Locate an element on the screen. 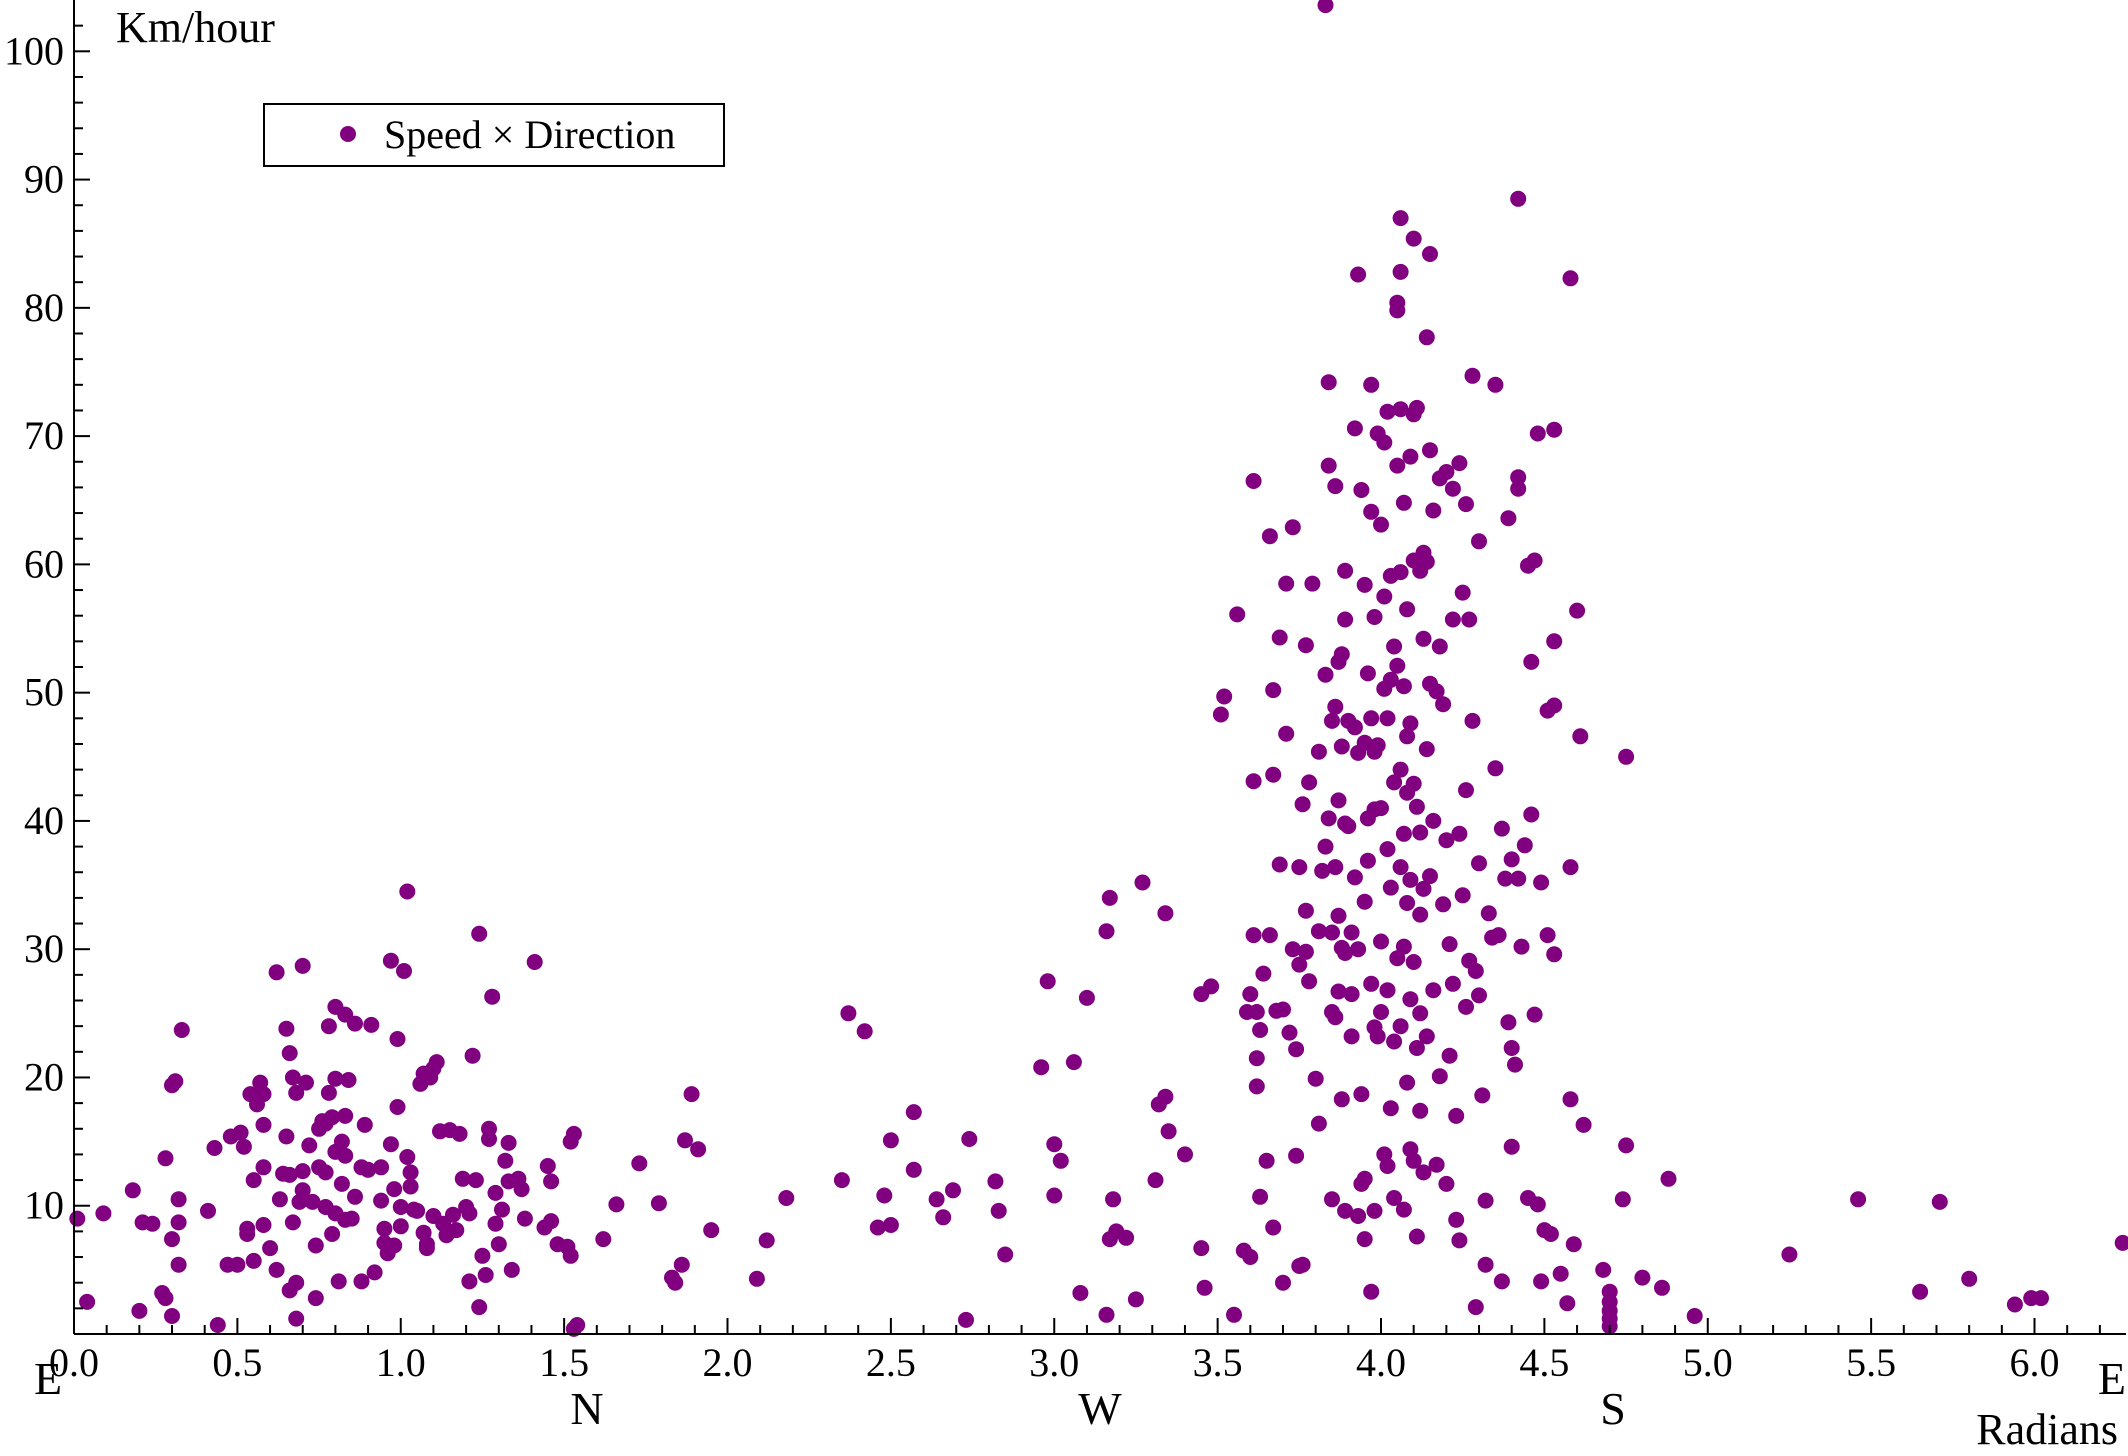  x-tick-label: 4.0 is located at coordinates (1381, 1362).